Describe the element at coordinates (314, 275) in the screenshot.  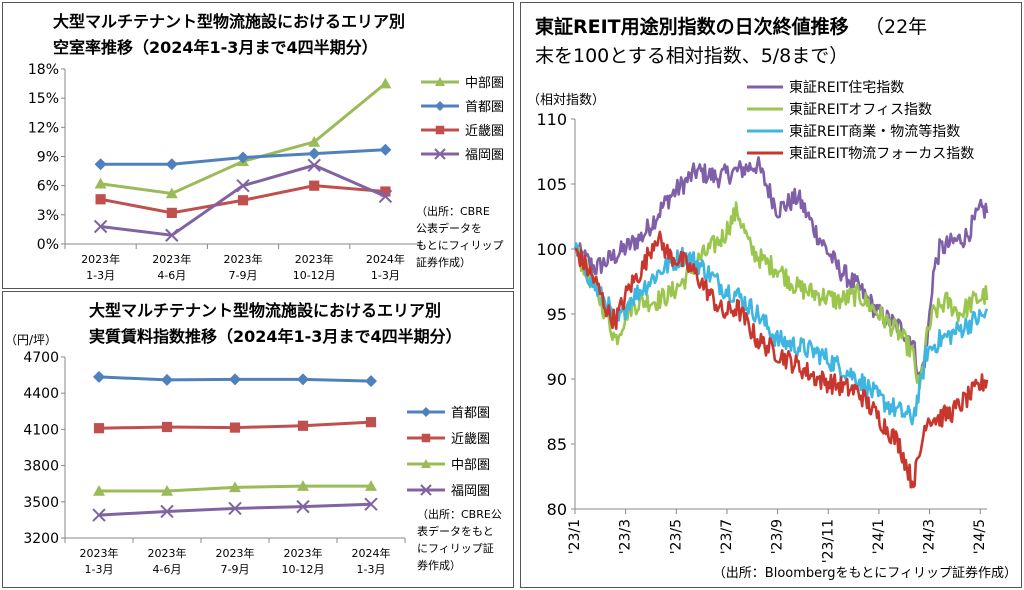
I see `x-tick-label: 10-12月` at that location.